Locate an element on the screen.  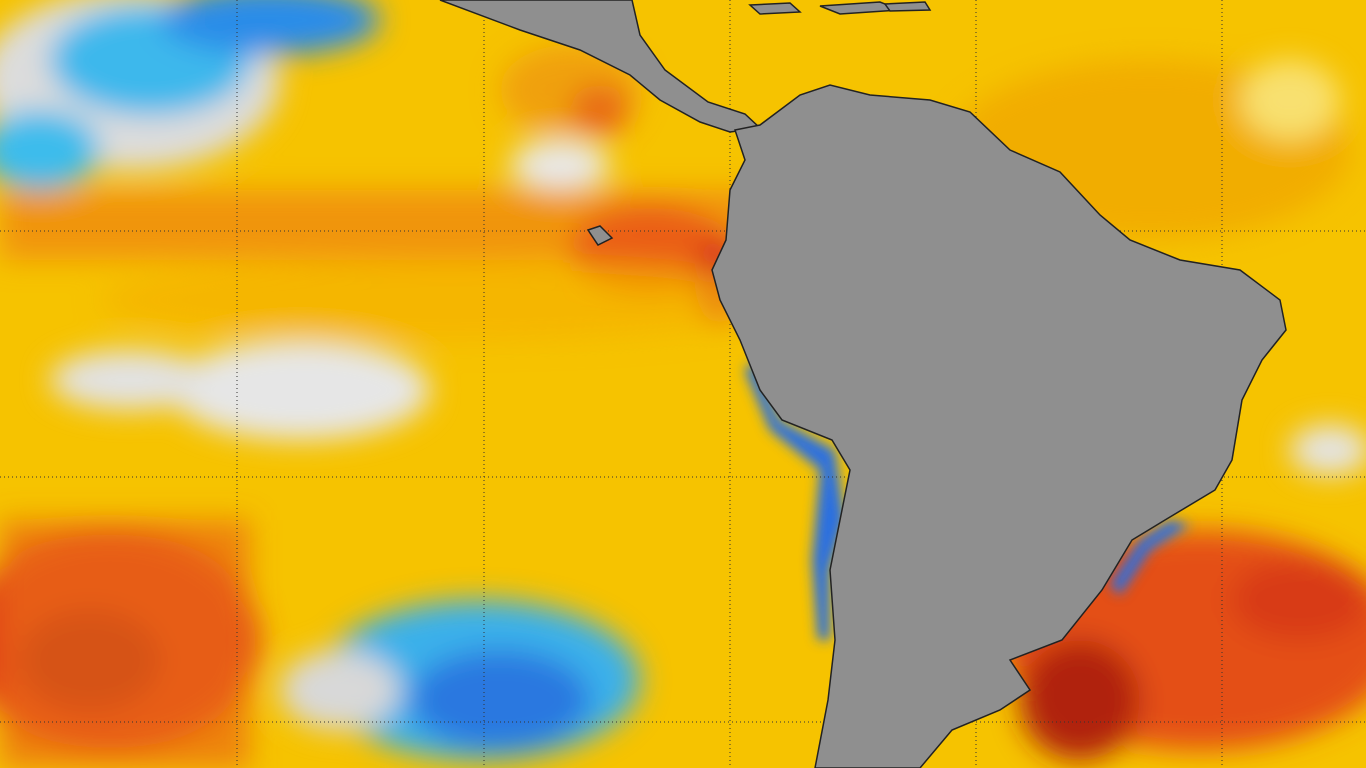
galapagos is located at coordinates (600, 235).